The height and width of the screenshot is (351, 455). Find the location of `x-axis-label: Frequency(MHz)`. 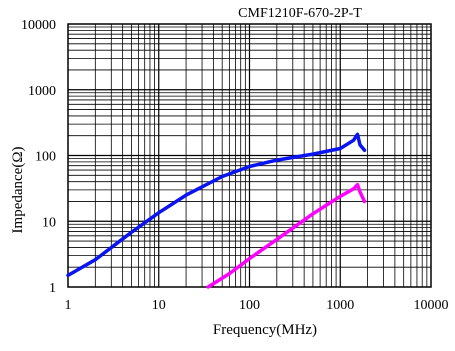

x-axis-label: Frequency(MHz) is located at coordinates (265, 330).